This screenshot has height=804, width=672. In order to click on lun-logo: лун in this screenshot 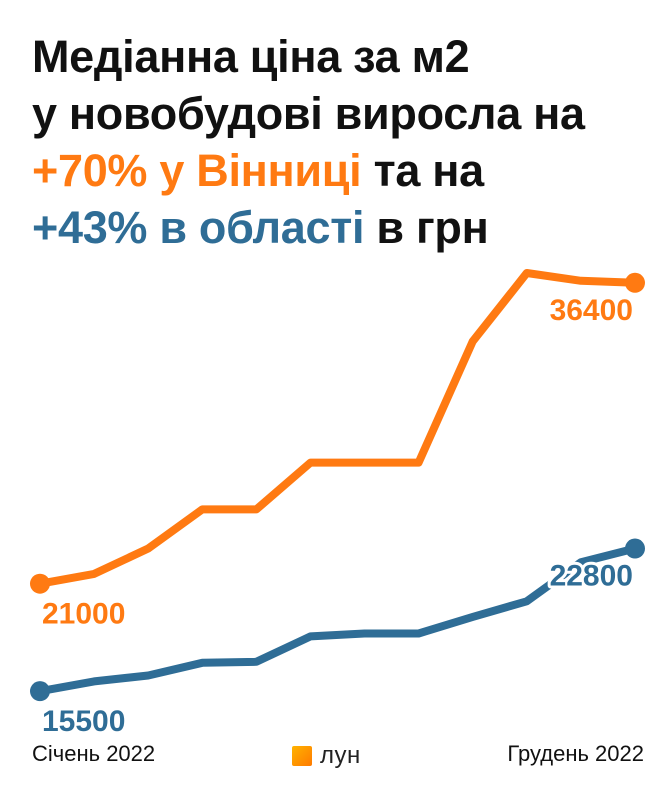, I will do `click(326, 756)`.